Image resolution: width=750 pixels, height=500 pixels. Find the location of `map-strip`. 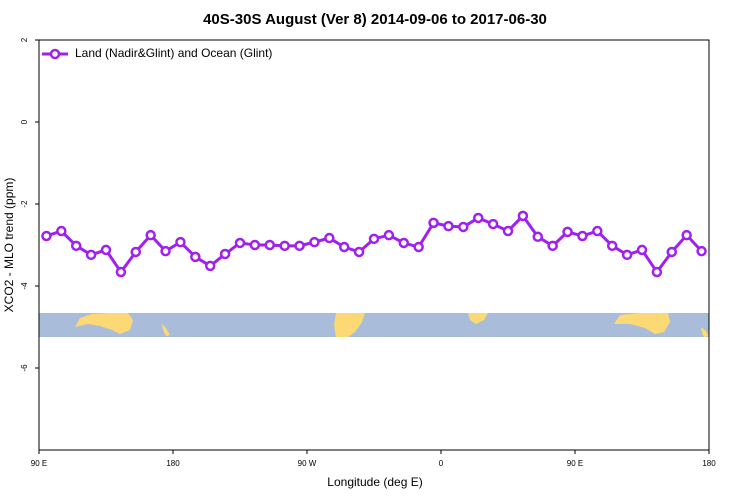

map-strip is located at coordinates (374, 325).